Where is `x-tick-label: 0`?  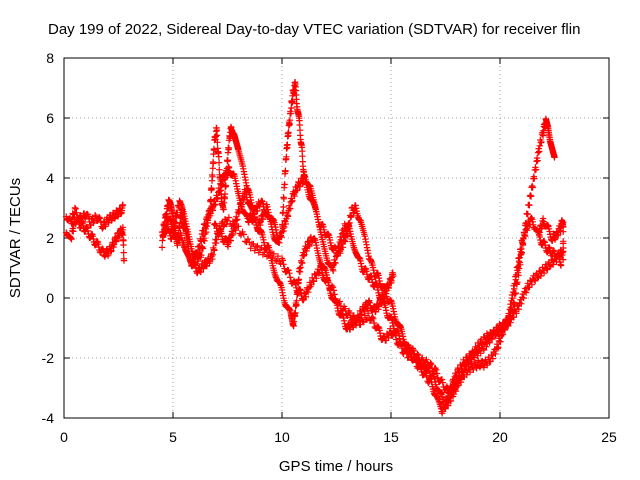 x-tick-label: 0 is located at coordinates (64, 437).